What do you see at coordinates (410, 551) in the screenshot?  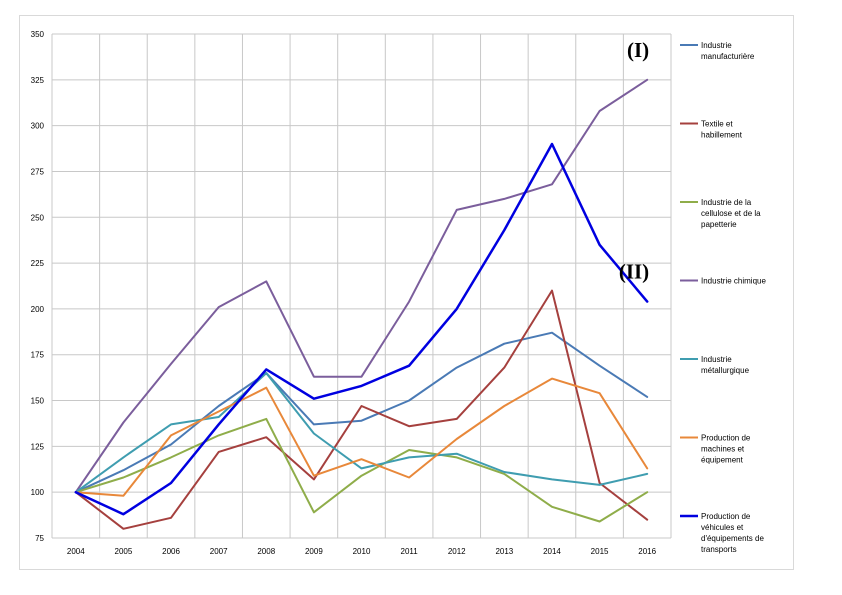 I see `x-tick-label: 2011` at bounding box center [410, 551].